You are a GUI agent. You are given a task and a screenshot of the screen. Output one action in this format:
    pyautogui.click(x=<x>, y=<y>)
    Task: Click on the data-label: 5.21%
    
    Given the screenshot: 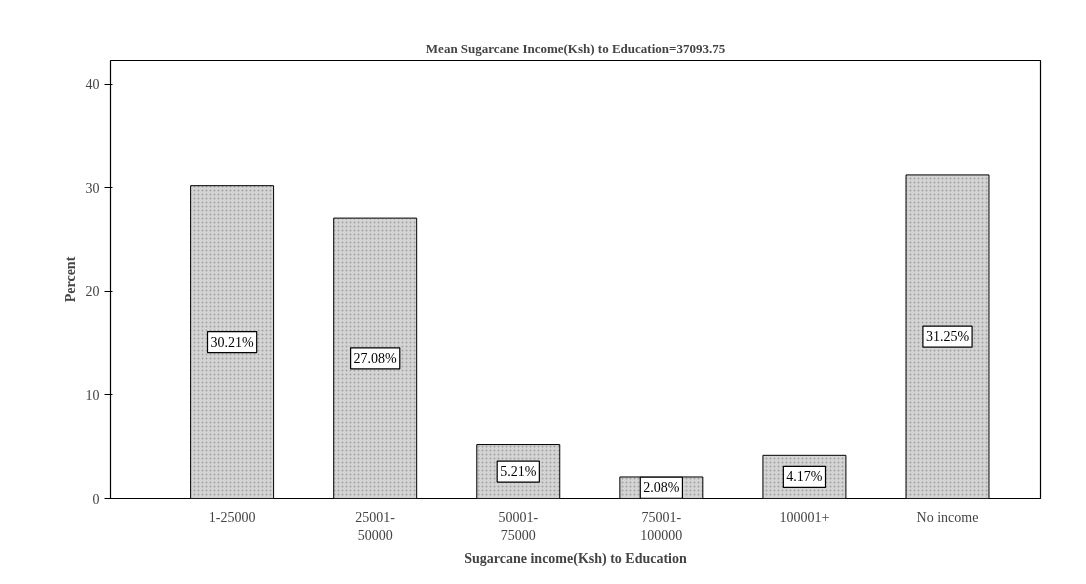 What is the action you would take?
    pyautogui.click(x=518, y=472)
    